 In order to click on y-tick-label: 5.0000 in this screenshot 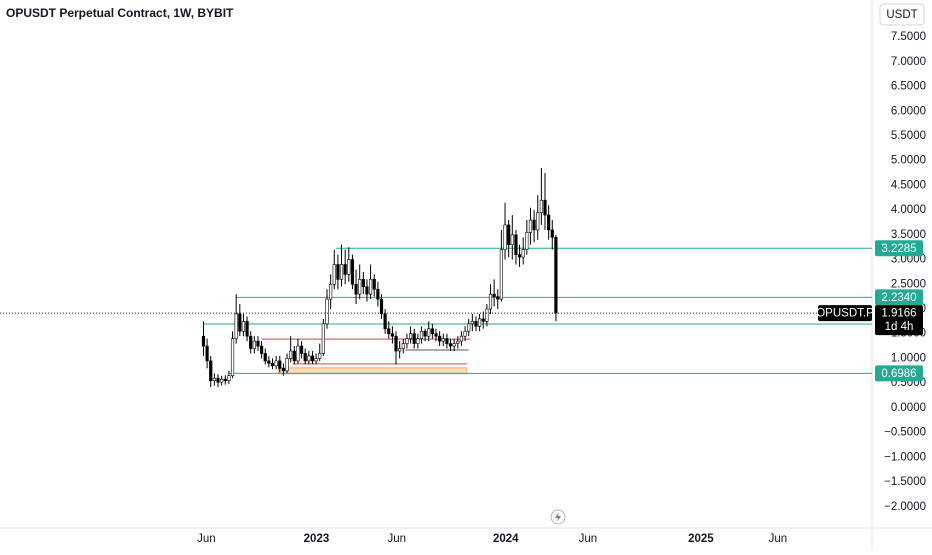, I will do `click(908, 161)`.